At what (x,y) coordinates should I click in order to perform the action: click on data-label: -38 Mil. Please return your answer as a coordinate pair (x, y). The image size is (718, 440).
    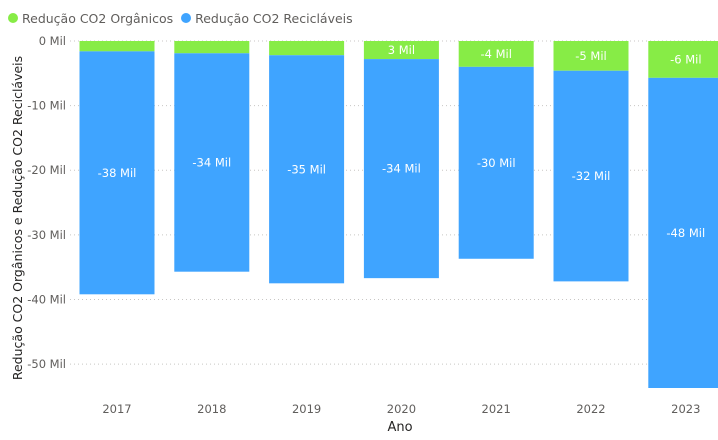
    Looking at the image, I should click on (117, 173).